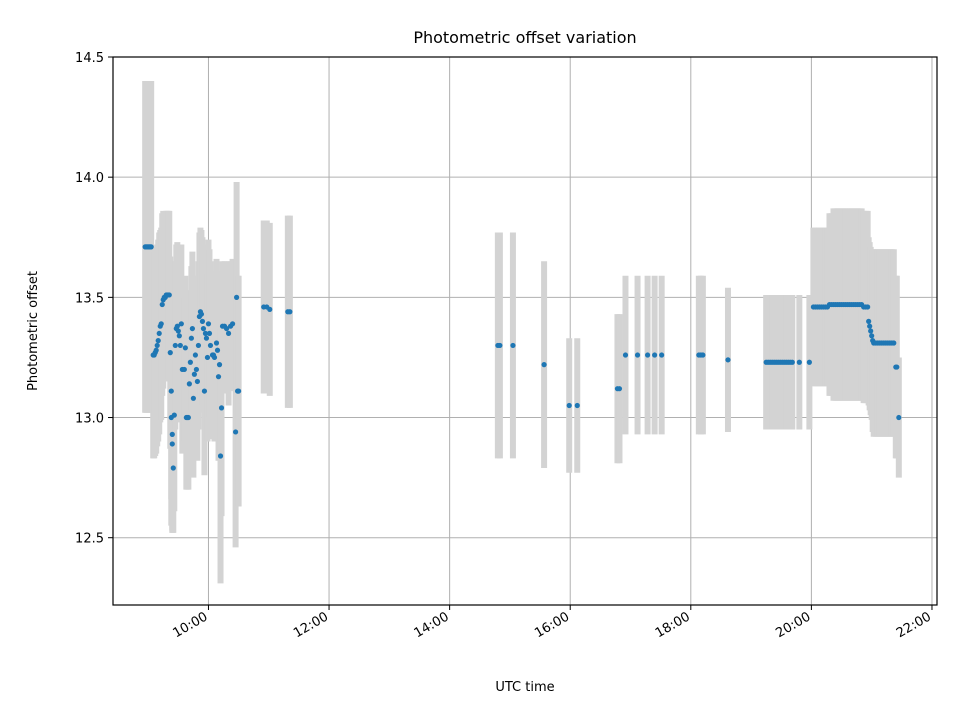 The image size is (960, 720). What do you see at coordinates (524, 687) in the screenshot?
I see `x-axis-label: UTC time` at bounding box center [524, 687].